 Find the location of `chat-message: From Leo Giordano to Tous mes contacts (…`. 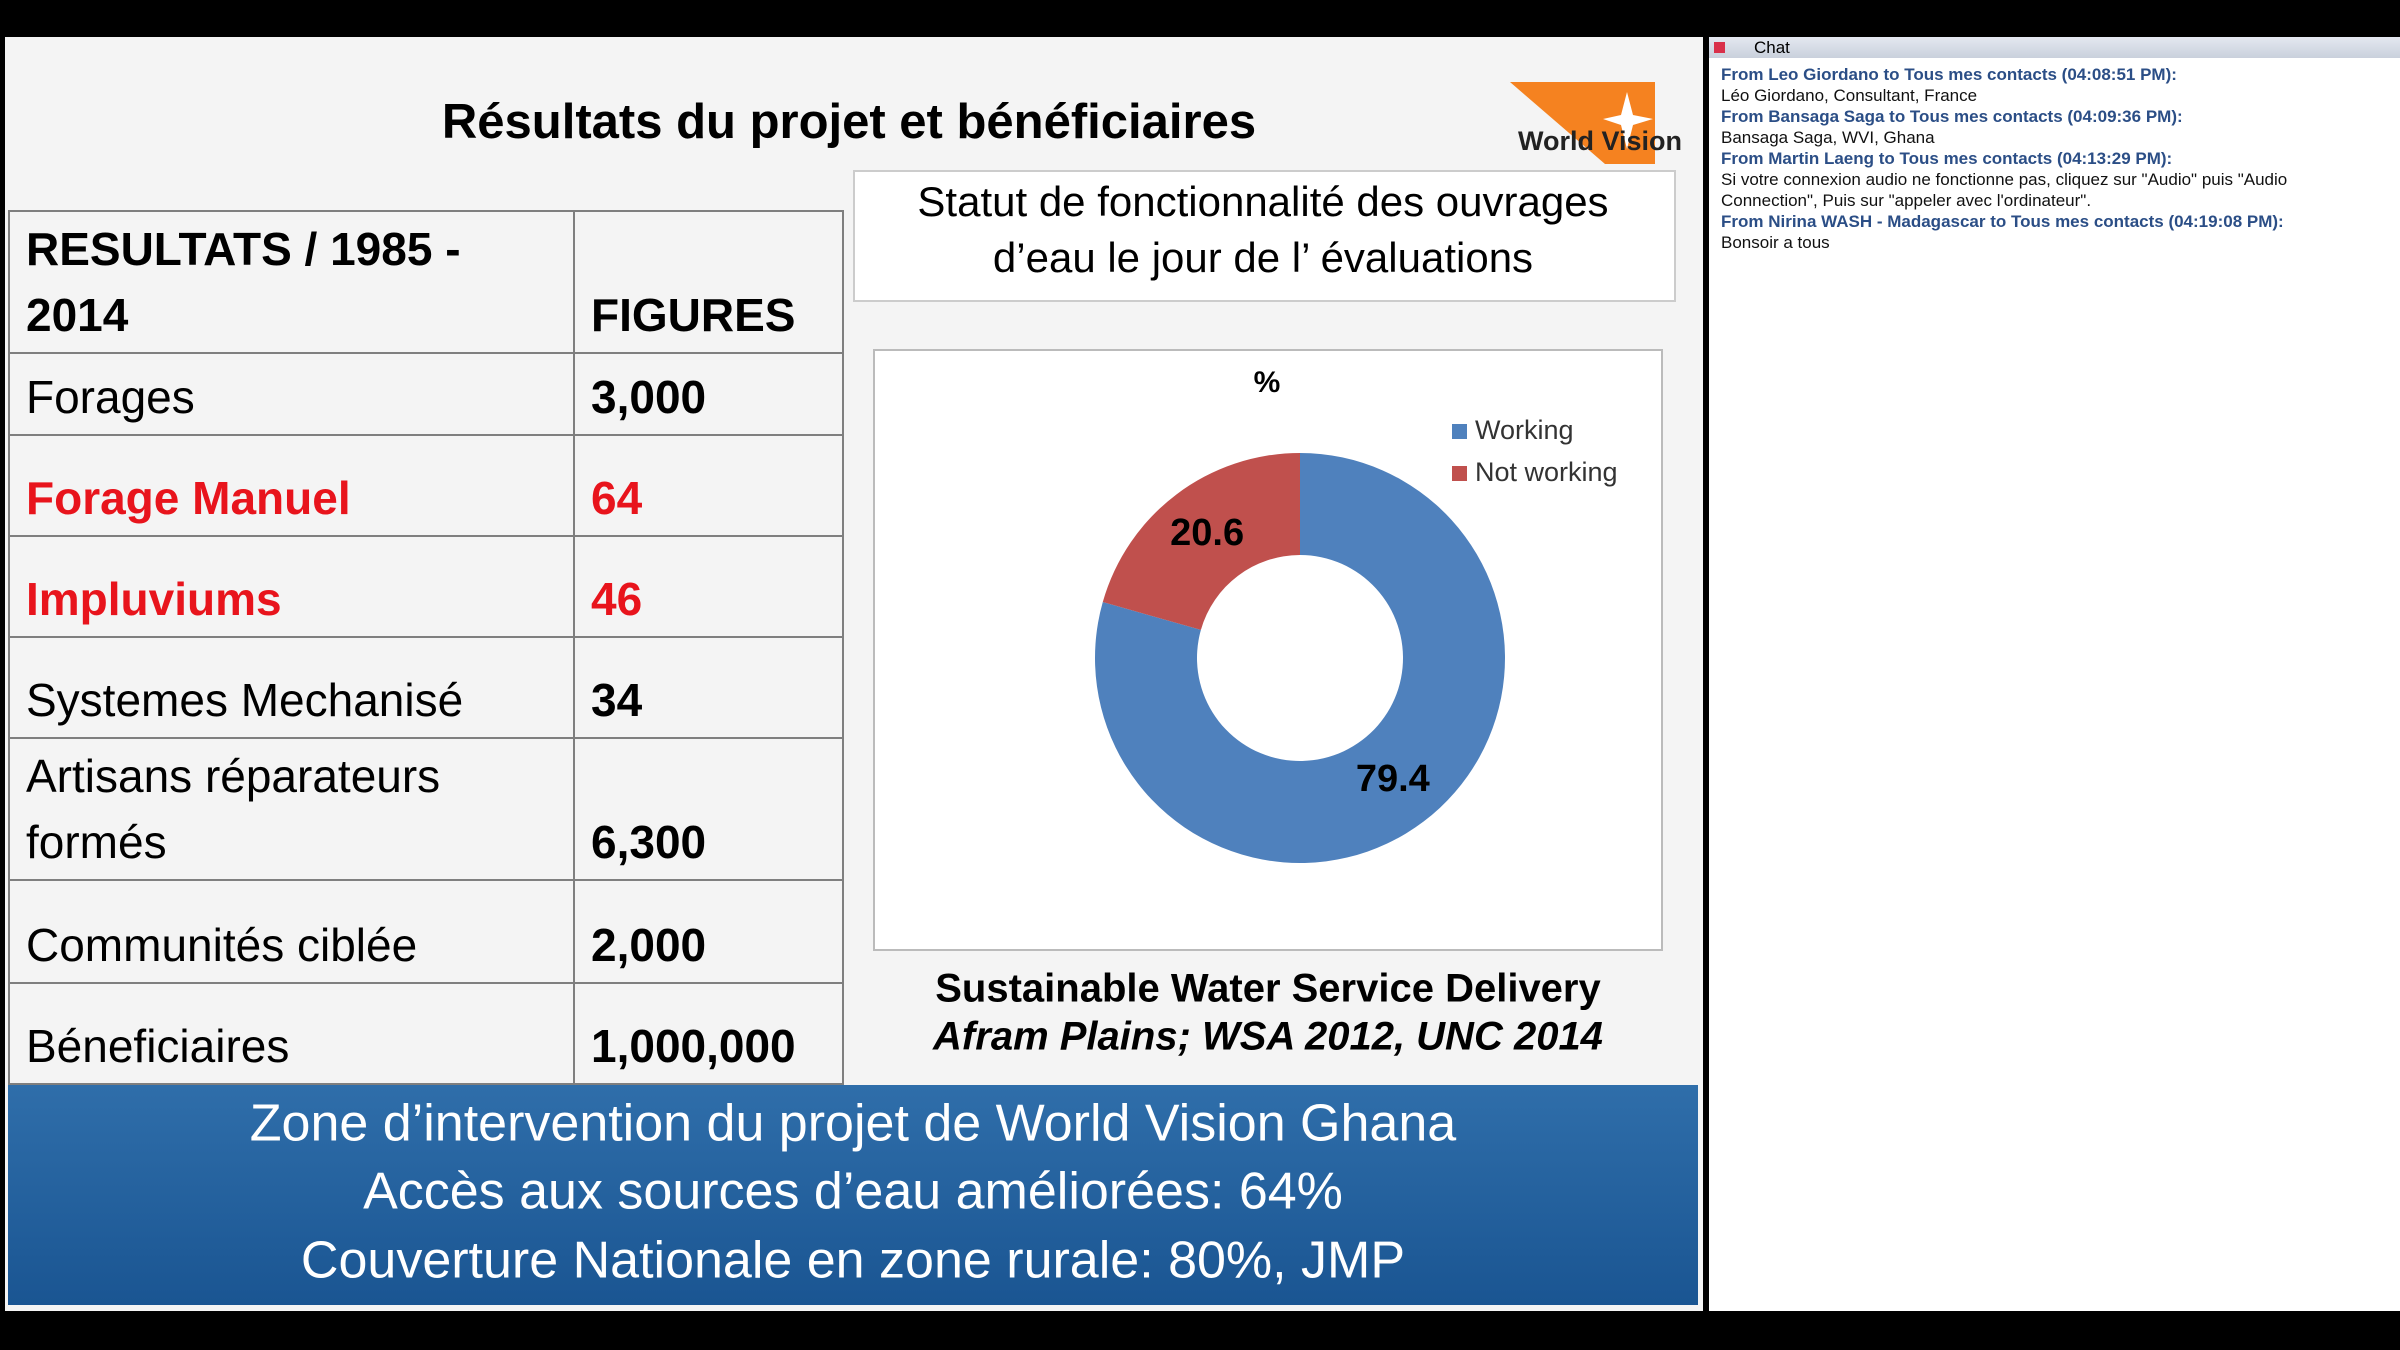

chat-message: From Leo Giordano to Tous mes contacts (… is located at coordinates (2054, 85).